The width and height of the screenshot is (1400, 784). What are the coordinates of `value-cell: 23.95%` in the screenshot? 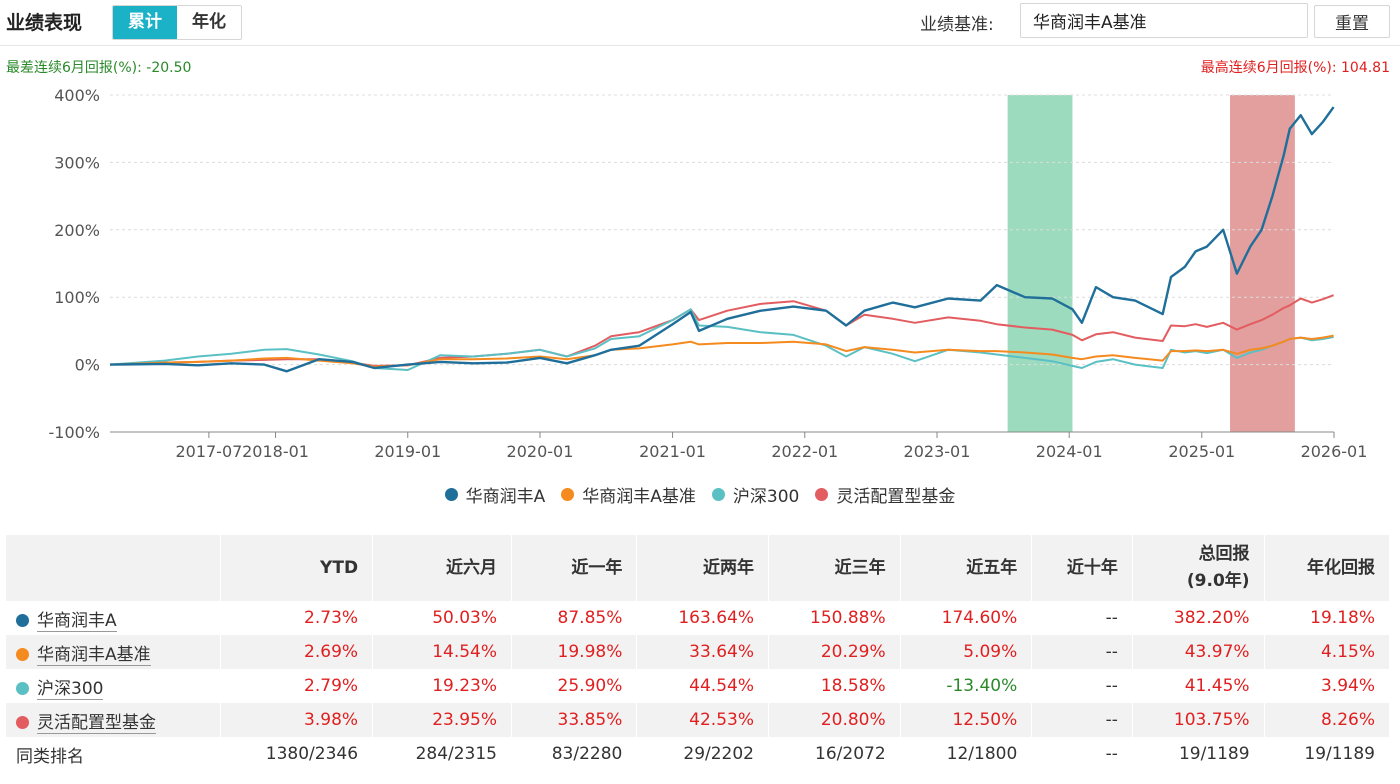 It's located at (442, 720).